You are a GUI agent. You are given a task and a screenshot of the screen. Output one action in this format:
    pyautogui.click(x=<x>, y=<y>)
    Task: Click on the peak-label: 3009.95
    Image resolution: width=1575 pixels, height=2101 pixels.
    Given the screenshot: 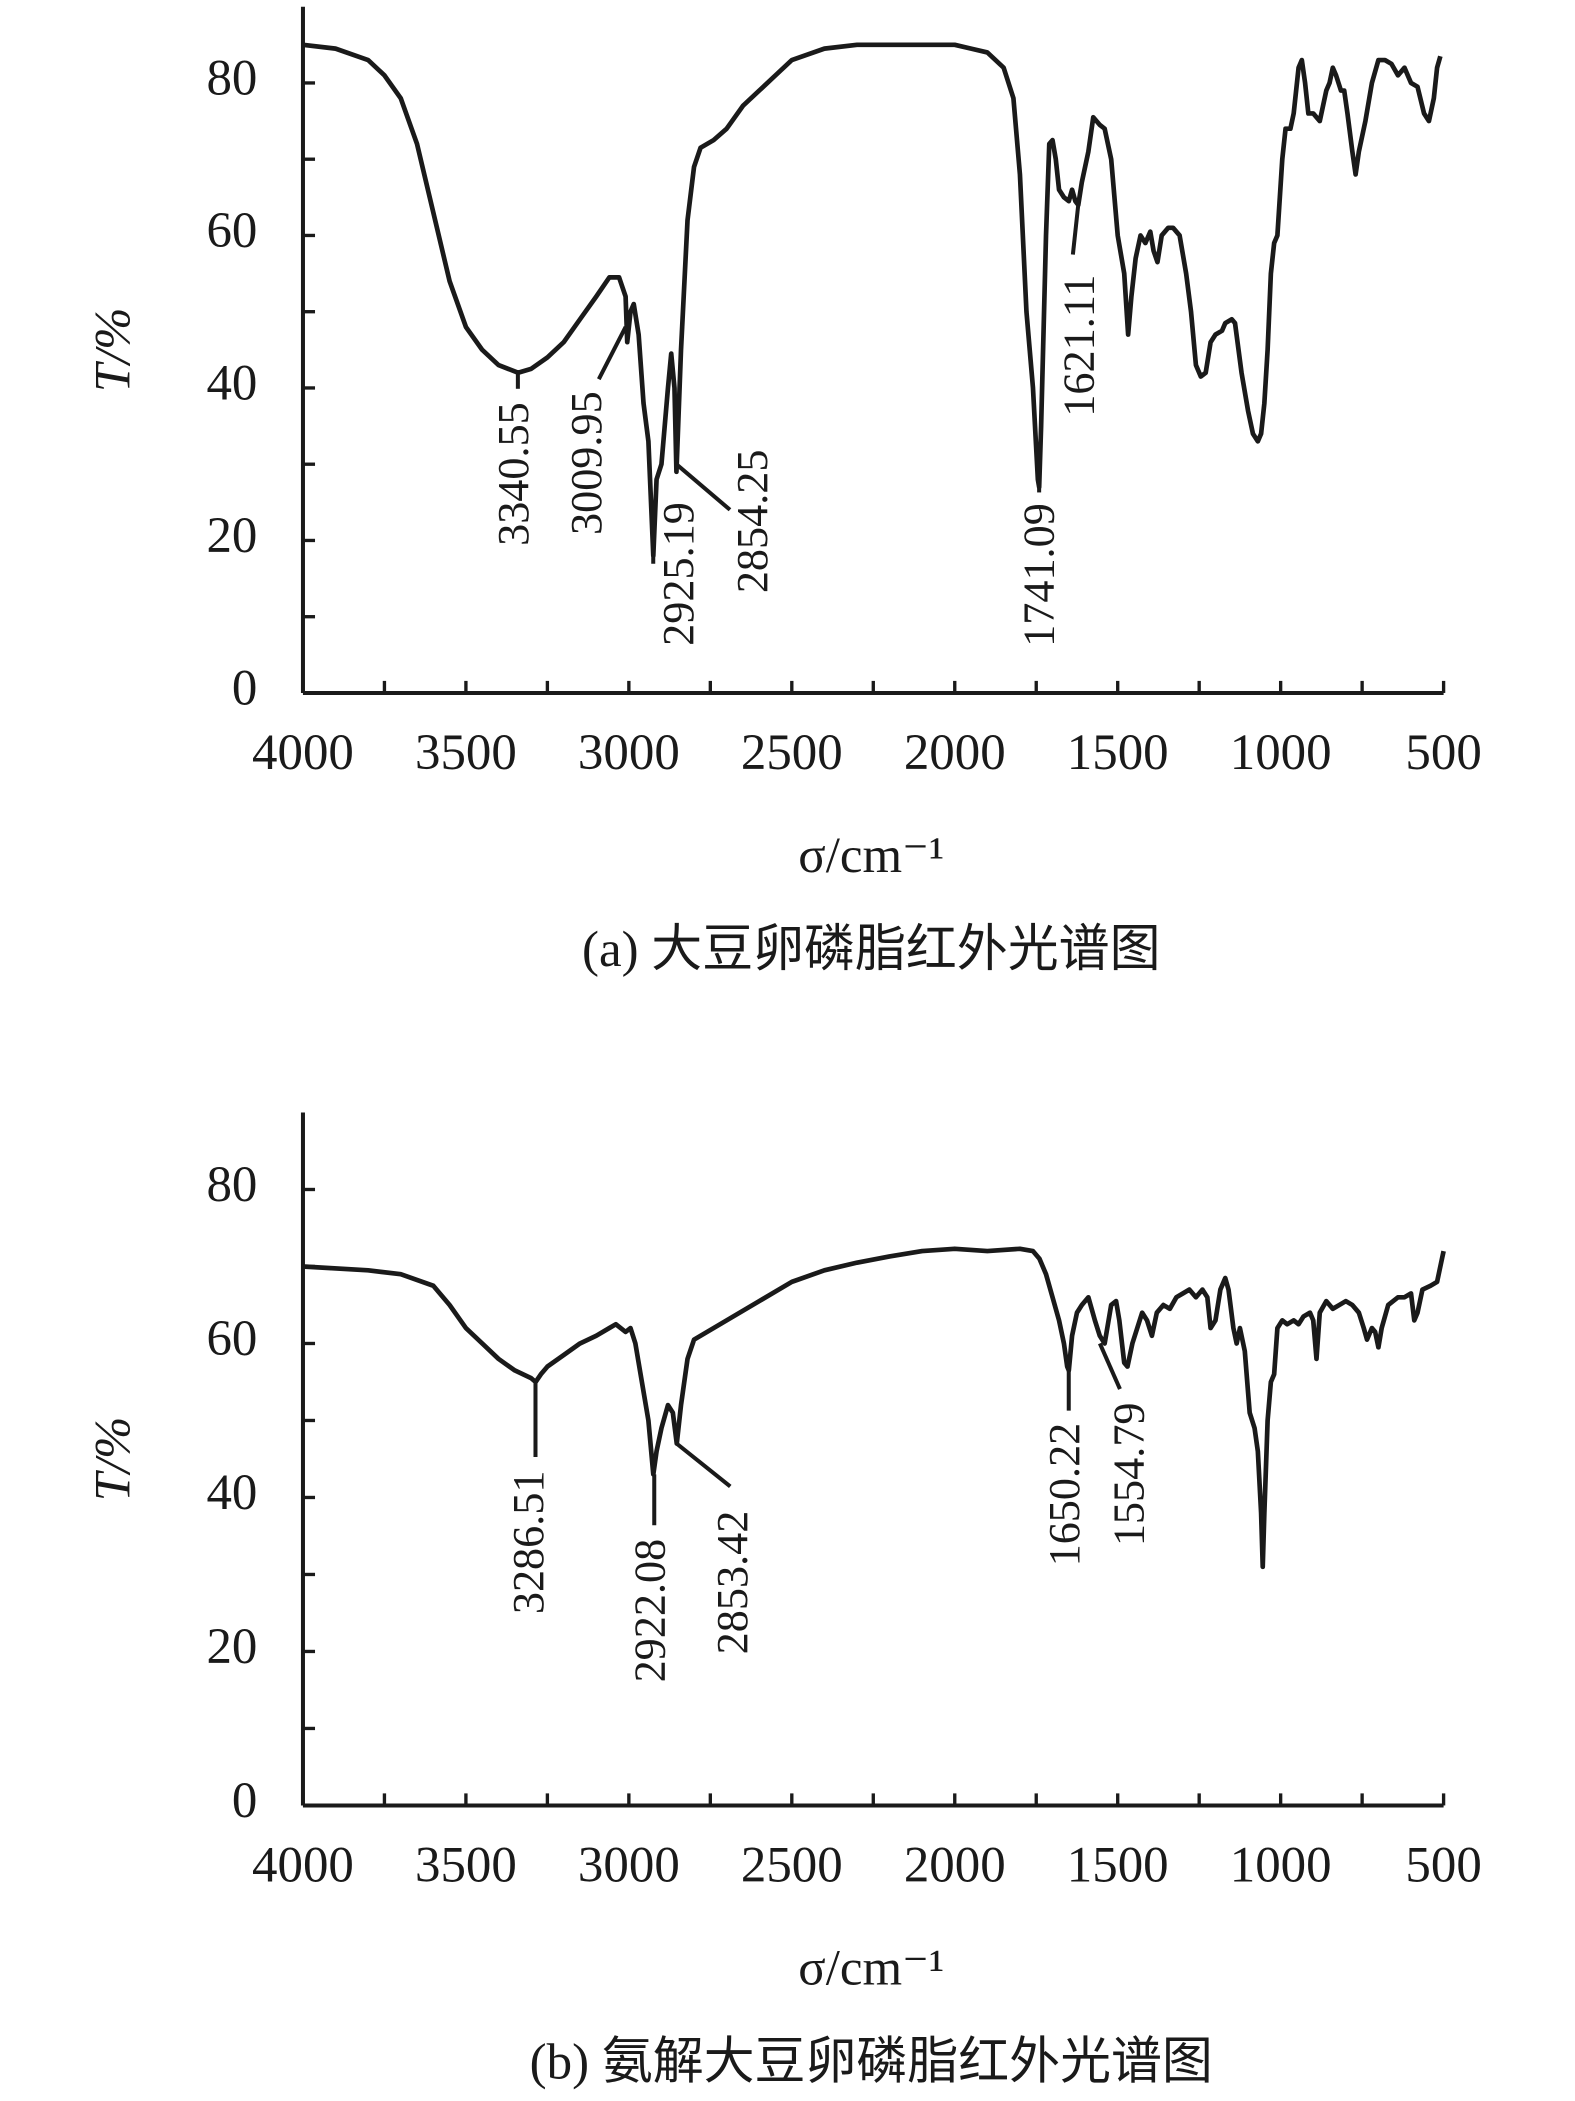 What is the action you would take?
    pyautogui.click(x=586, y=463)
    